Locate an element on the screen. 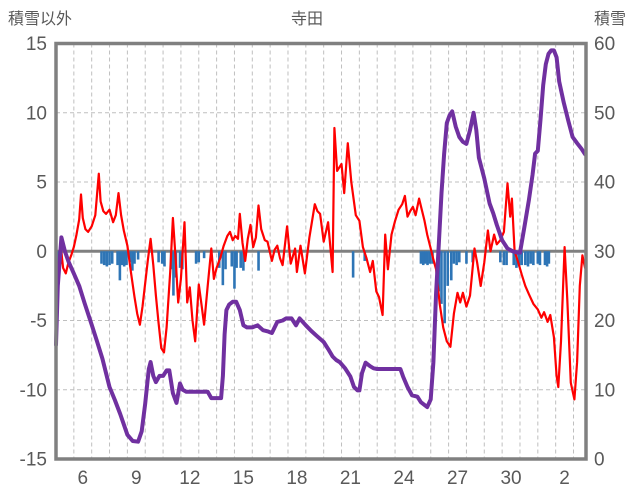 The image size is (636, 501). y-left-tick-label: -15 is located at coordinates (33, 460).